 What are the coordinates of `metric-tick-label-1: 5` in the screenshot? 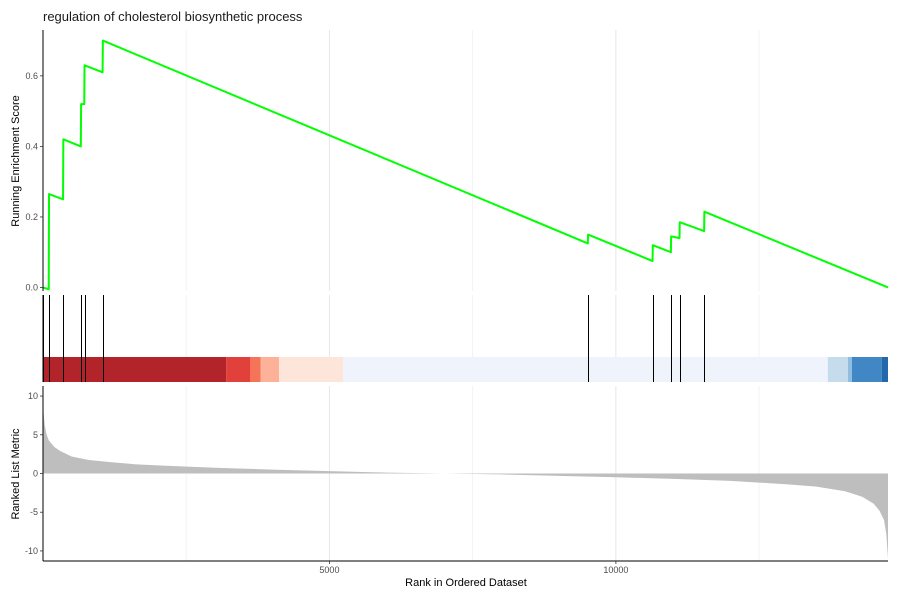 It's located at (35, 435).